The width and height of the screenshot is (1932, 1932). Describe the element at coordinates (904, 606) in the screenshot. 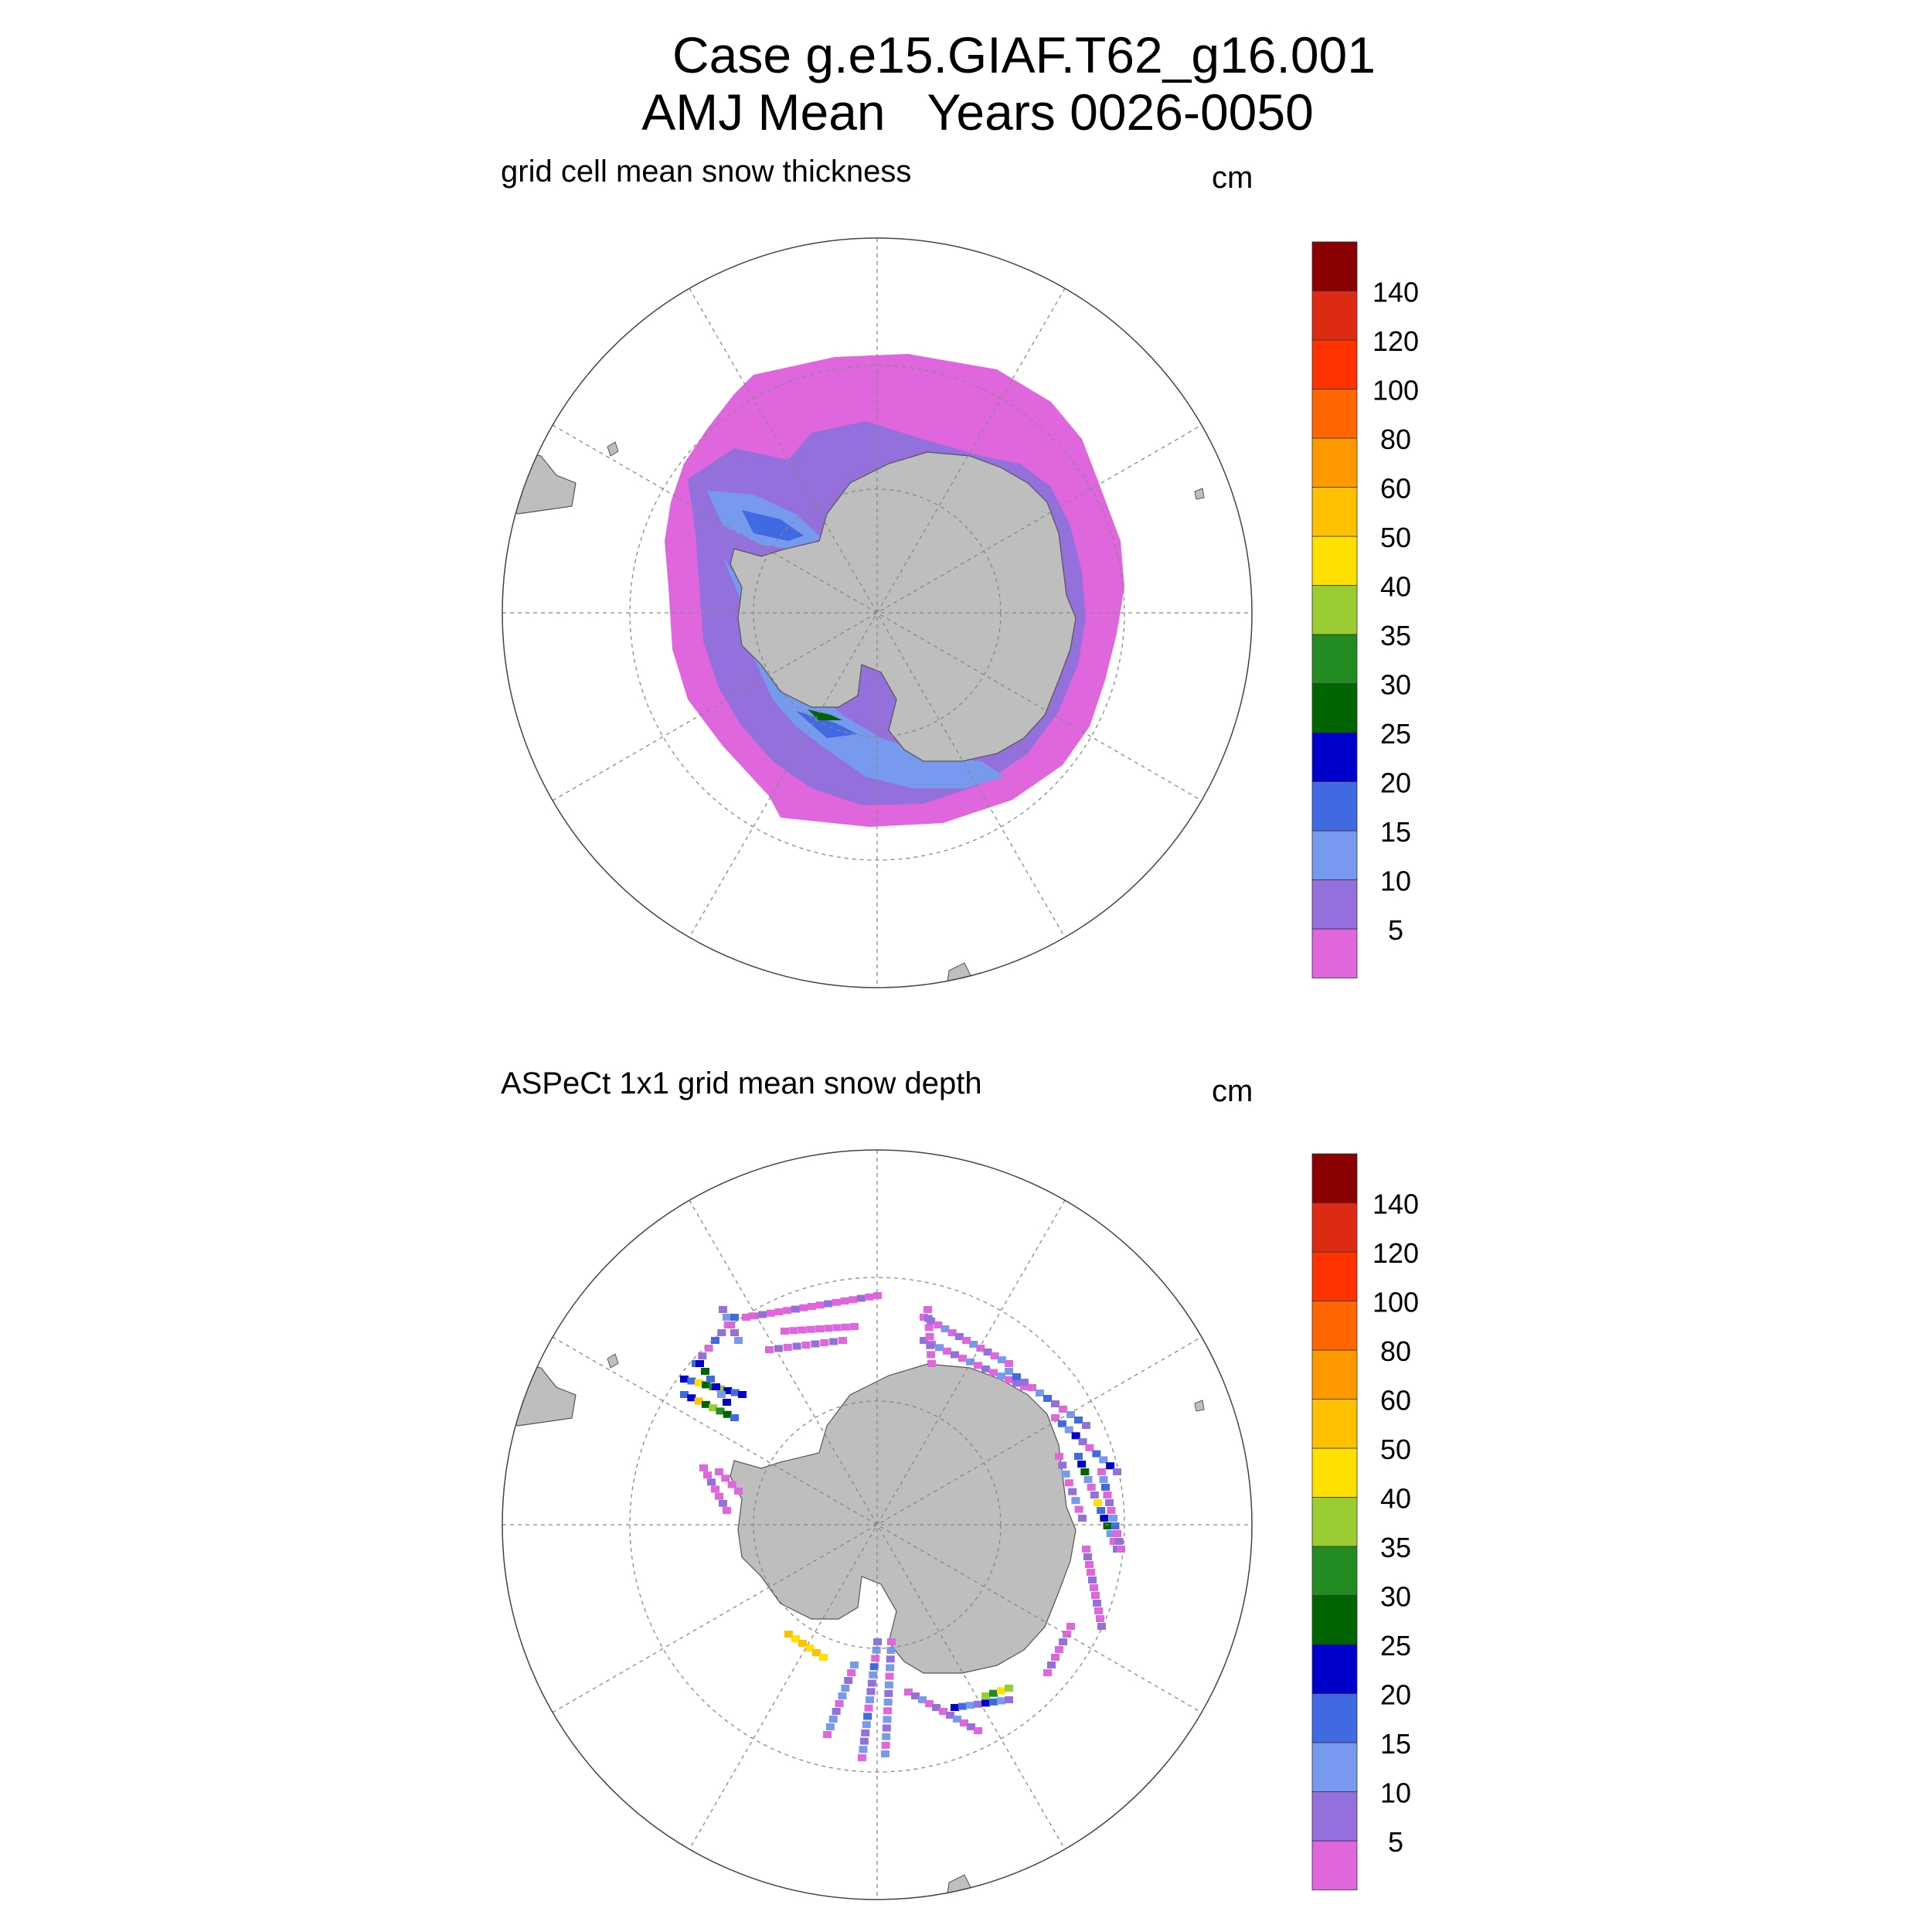

I see `antarctica-land` at that location.